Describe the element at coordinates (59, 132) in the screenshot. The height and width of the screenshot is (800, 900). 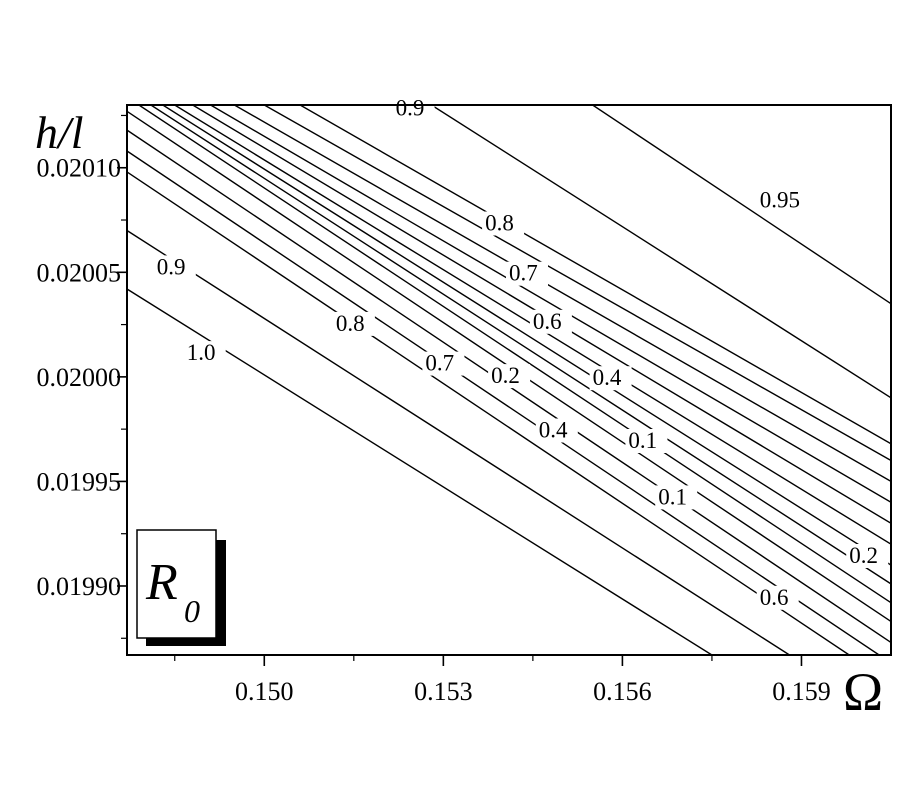
I see `y-axis-title: h/l` at that location.